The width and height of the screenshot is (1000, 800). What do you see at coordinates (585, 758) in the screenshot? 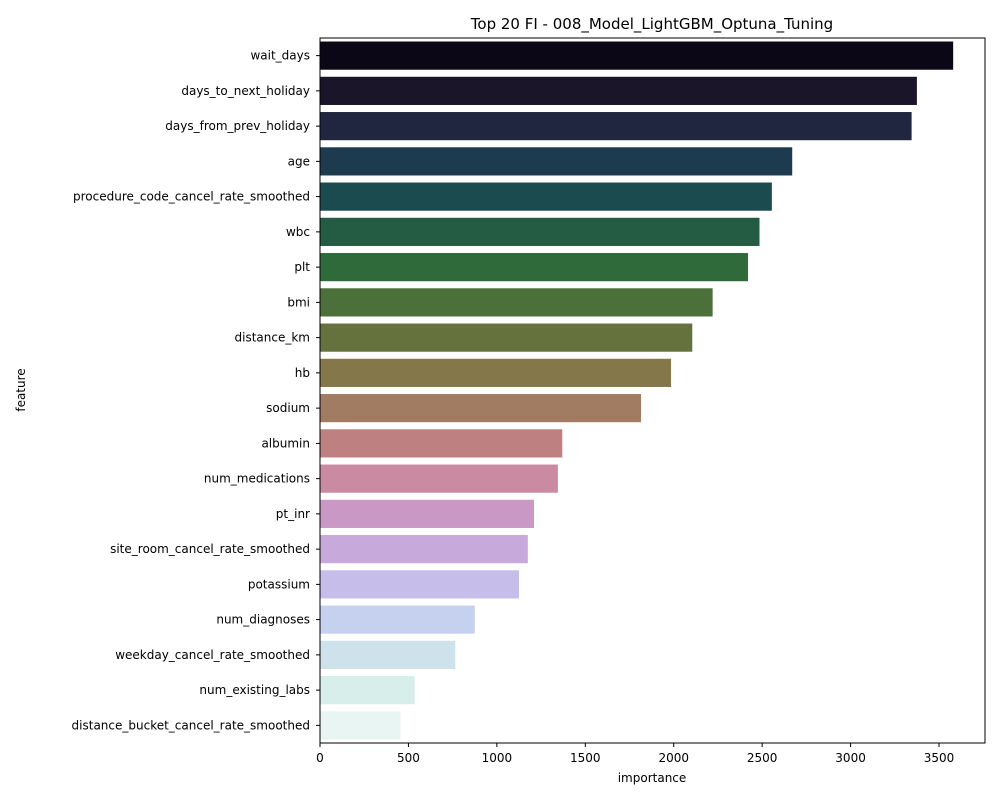
I see `x-tick-label: 1500` at bounding box center [585, 758].